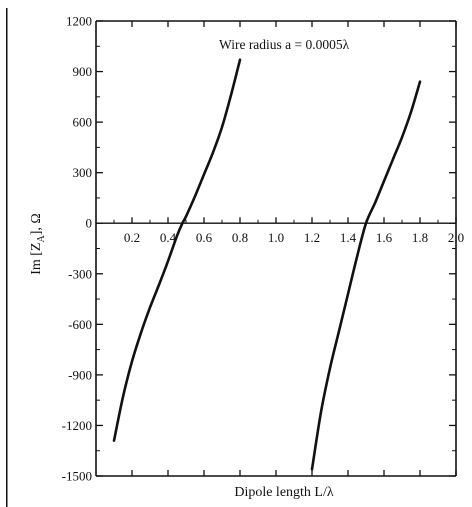 Image resolution: width=472 pixels, height=507 pixels. Describe the element at coordinates (80, 273) in the screenshot. I see `y-tick-label: -300` at that location.